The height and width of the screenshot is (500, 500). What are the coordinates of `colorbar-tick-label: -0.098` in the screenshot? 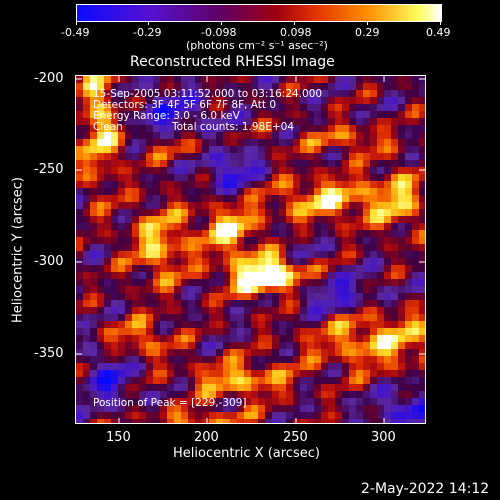 It's located at (219, 32).